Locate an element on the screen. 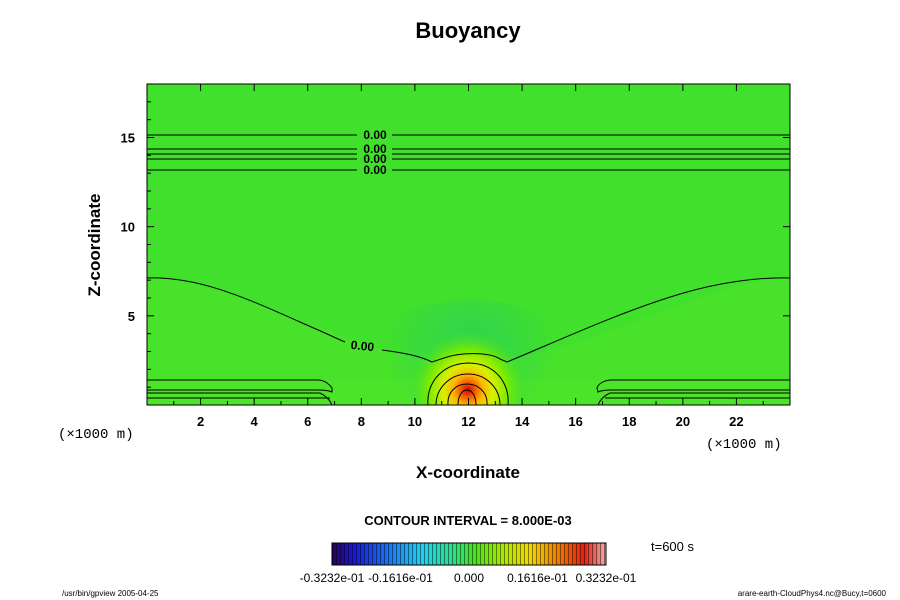  colorbar-tick-label: 0.000 is located at coordinates (469, 578).